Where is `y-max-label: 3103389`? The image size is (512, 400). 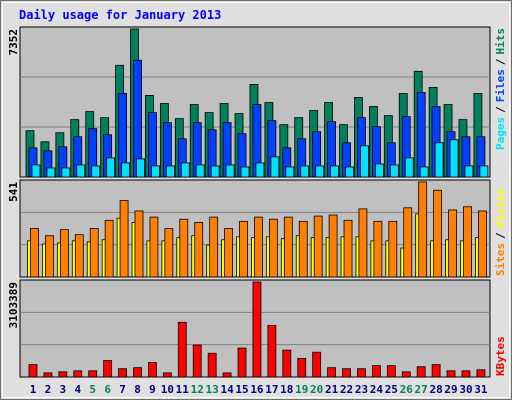
y-max-label: 3103389 is located at coordinates (13, 305).